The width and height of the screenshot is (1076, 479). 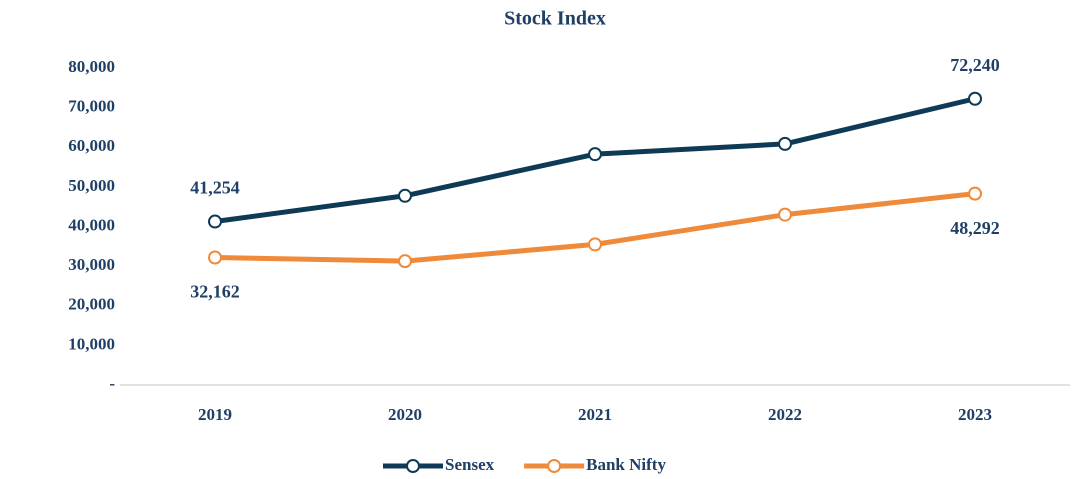 What do you see at coordinates (626, 464) in the screenshot?
I see `legend-label: Bank Nifty` at bounding box center [626, 464].